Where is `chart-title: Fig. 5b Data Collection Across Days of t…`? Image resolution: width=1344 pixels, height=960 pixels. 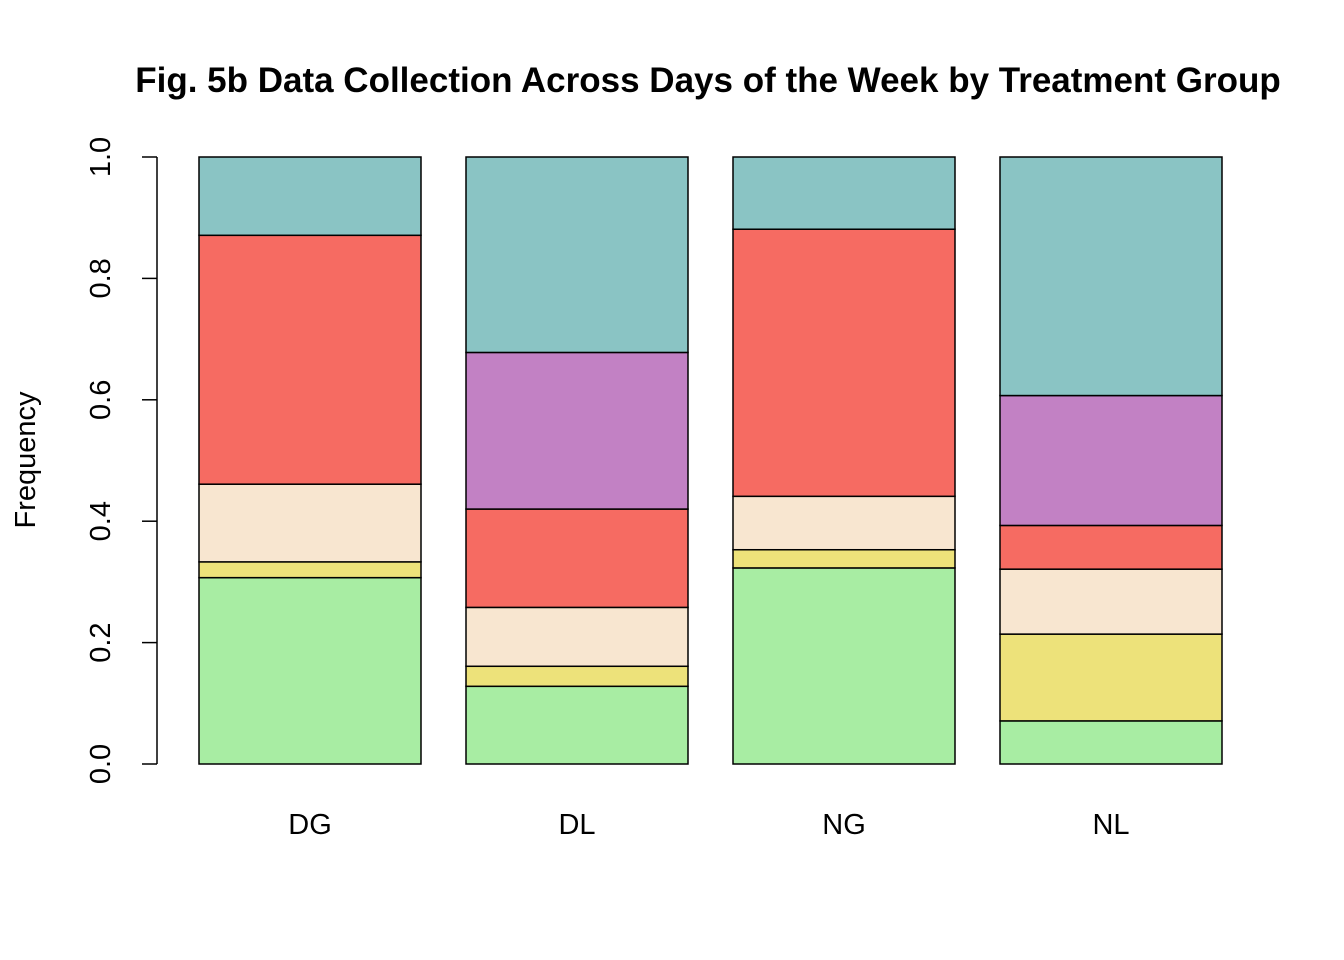
chart-title: Fig. 5b Data Collection Across Days of t… is located at coordinates (708, 80).